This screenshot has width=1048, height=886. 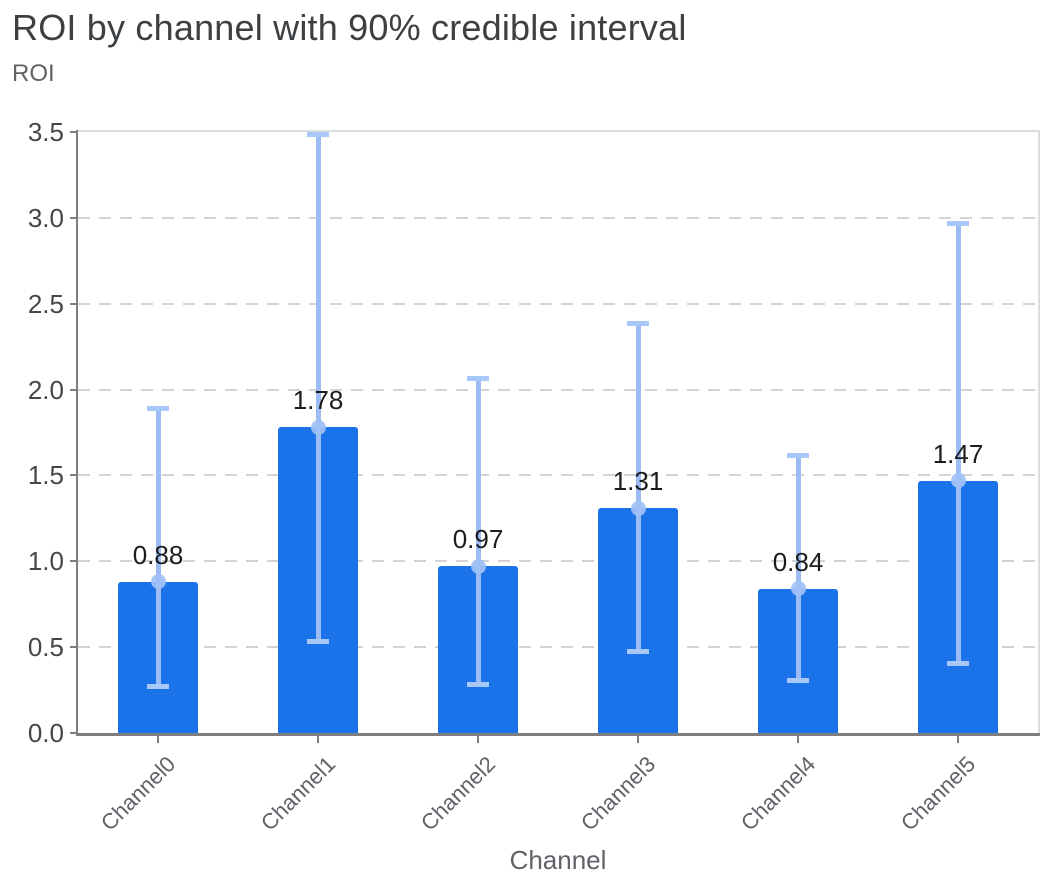 What do you see at coordinates (45, 132) in the screenshot?
I see `y-tick-label: 3.5` at bounding box center [45, 132].